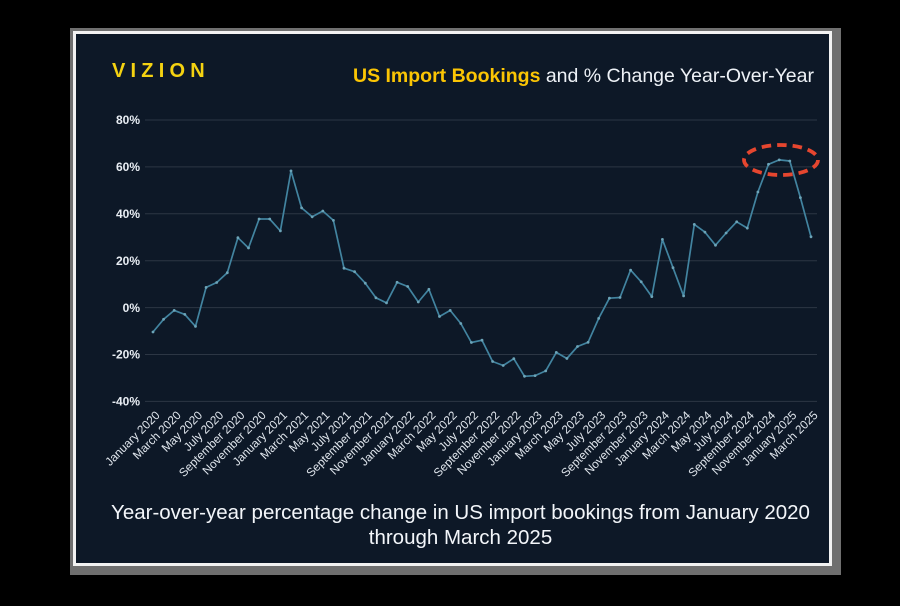 The height and width of the screenshot is (606, 900). What do you see at coordinates (128, 120) in the screenshot?
I see `svg-text: 80%` at bounding box center [128, 120].